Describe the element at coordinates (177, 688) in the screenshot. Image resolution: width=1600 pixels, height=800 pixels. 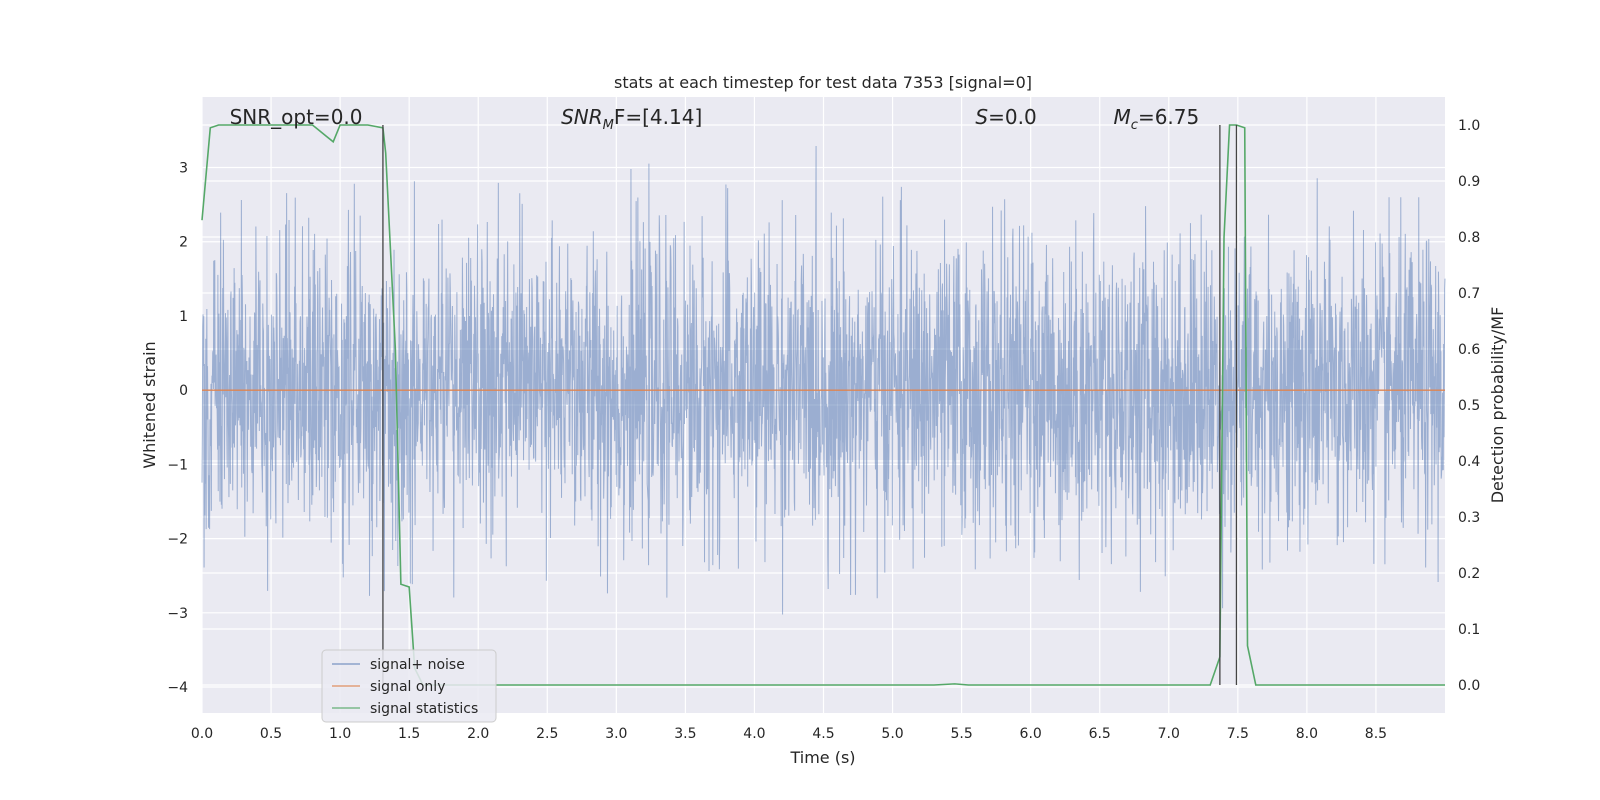
I see `y-tick-label: −4` at that location.